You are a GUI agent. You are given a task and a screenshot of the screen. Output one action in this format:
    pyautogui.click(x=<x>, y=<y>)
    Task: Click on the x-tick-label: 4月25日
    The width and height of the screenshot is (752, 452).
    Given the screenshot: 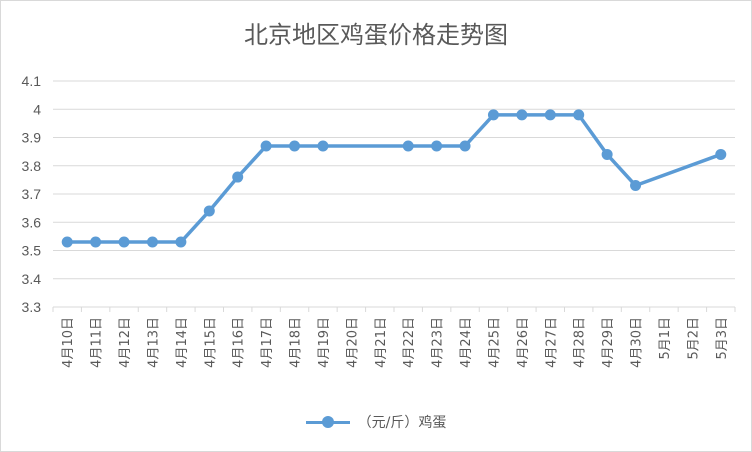 What is the action you would take?
    pyautogui.click(x=494, y=342)
    